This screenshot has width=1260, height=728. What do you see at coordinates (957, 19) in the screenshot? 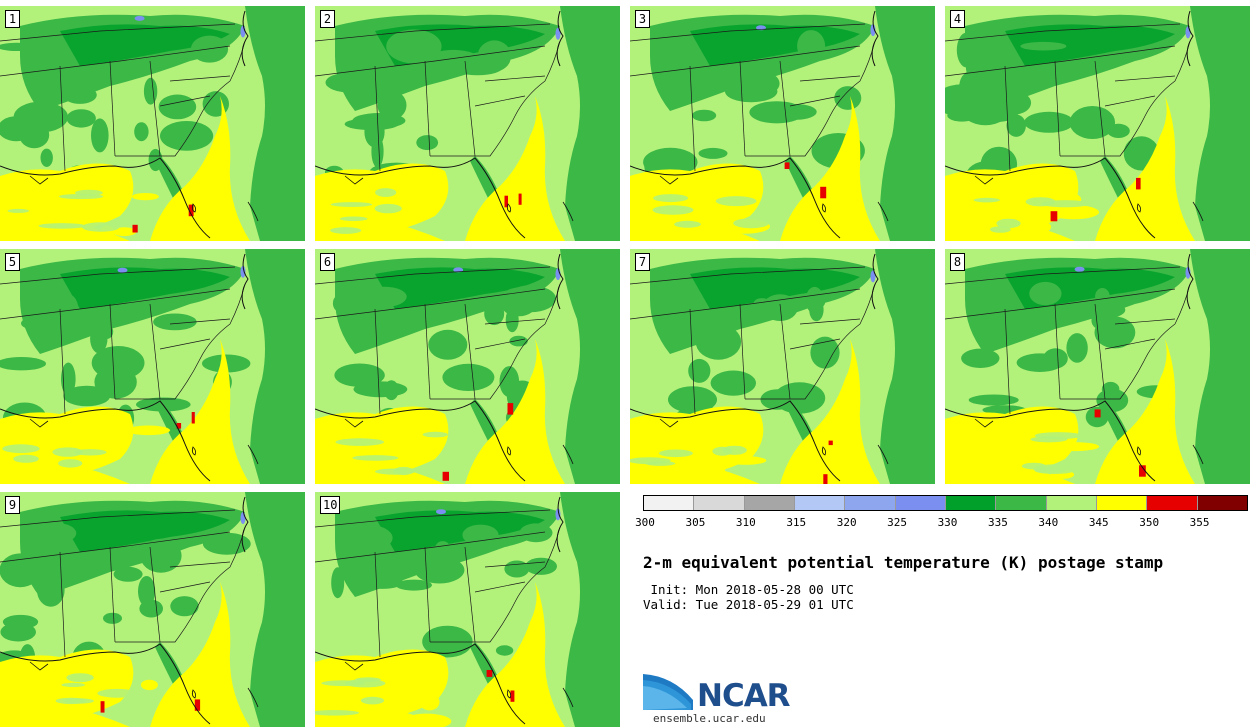
I see `member-number-label: 4` at bounding box center [957, 19].